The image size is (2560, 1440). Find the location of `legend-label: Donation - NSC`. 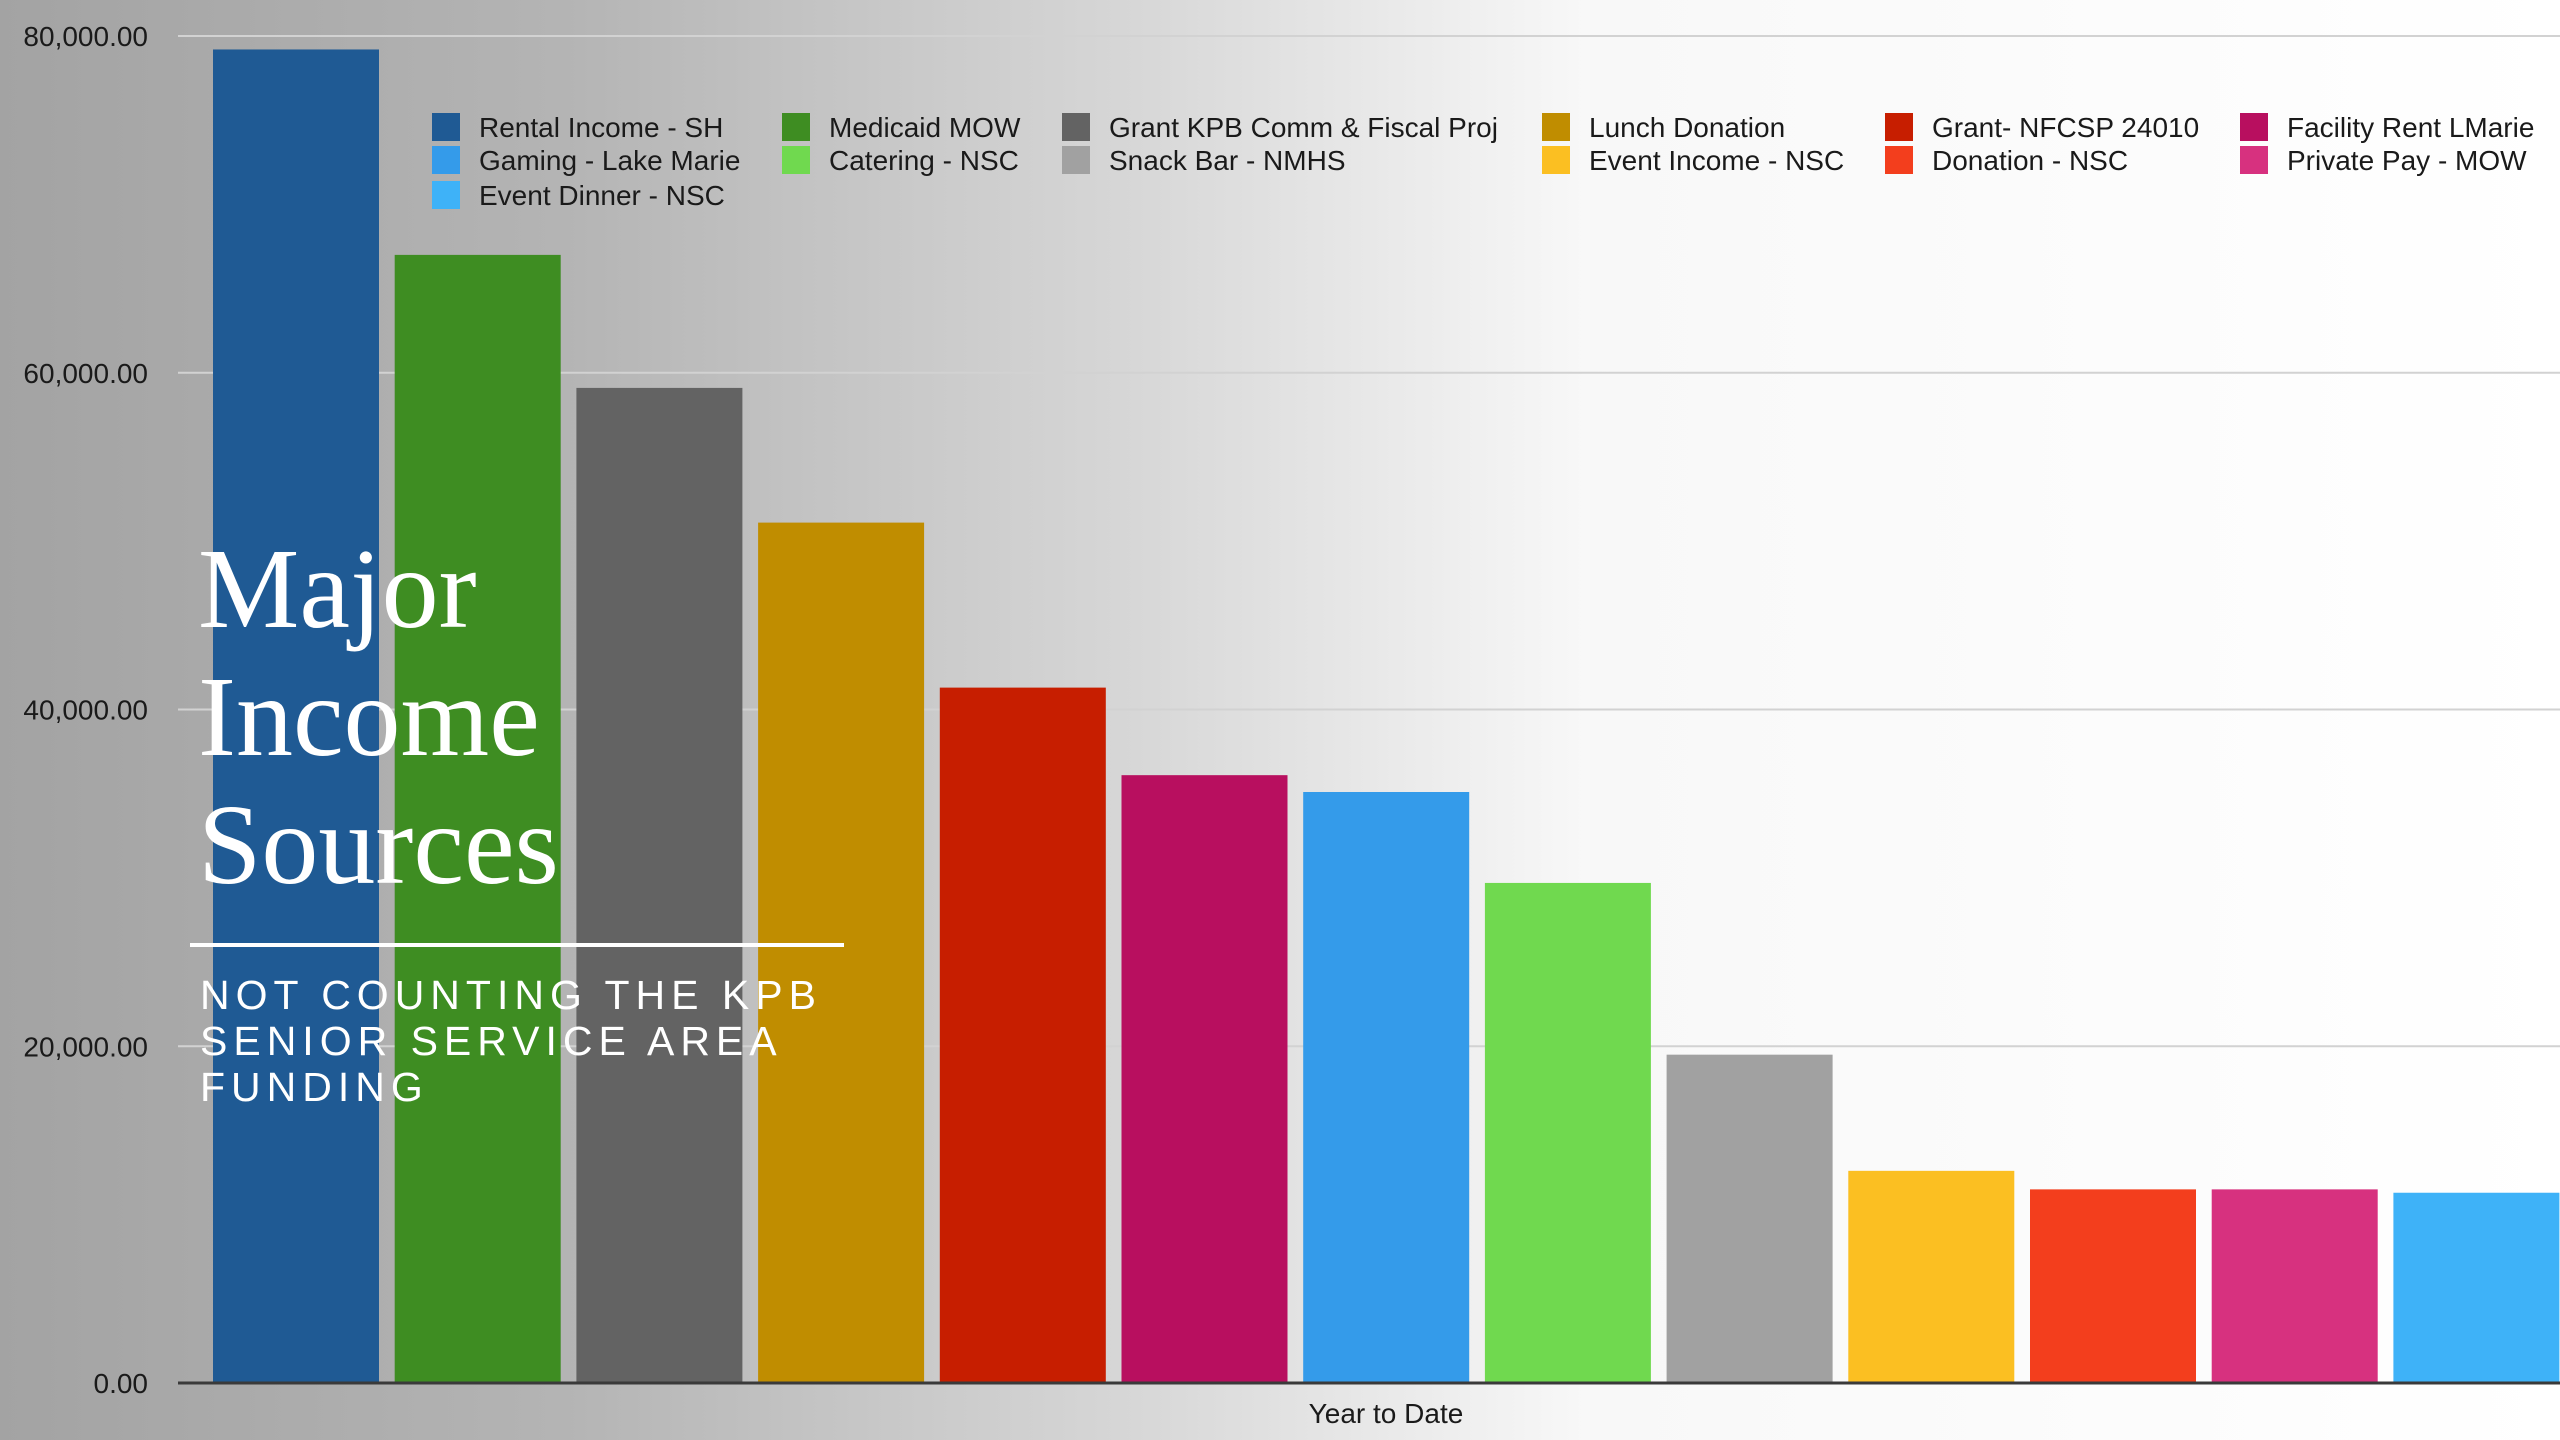

legend-label: Donation - NSC is located at coordinates (2030, 160).